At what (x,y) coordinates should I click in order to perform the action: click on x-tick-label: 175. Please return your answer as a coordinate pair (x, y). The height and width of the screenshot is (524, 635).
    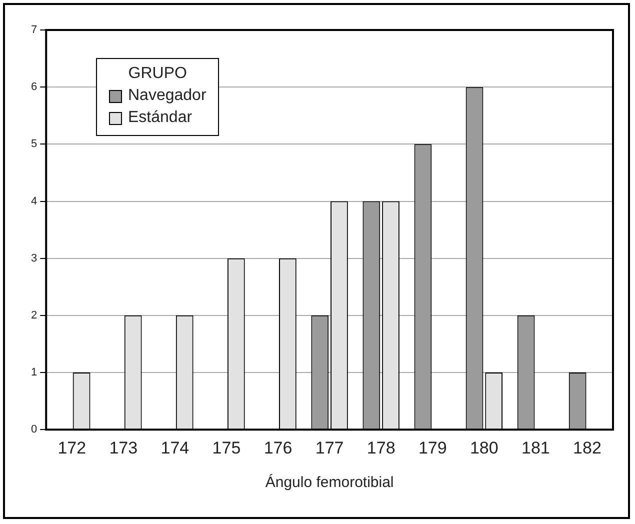
    Looking at the image, I should click on (226, 448).